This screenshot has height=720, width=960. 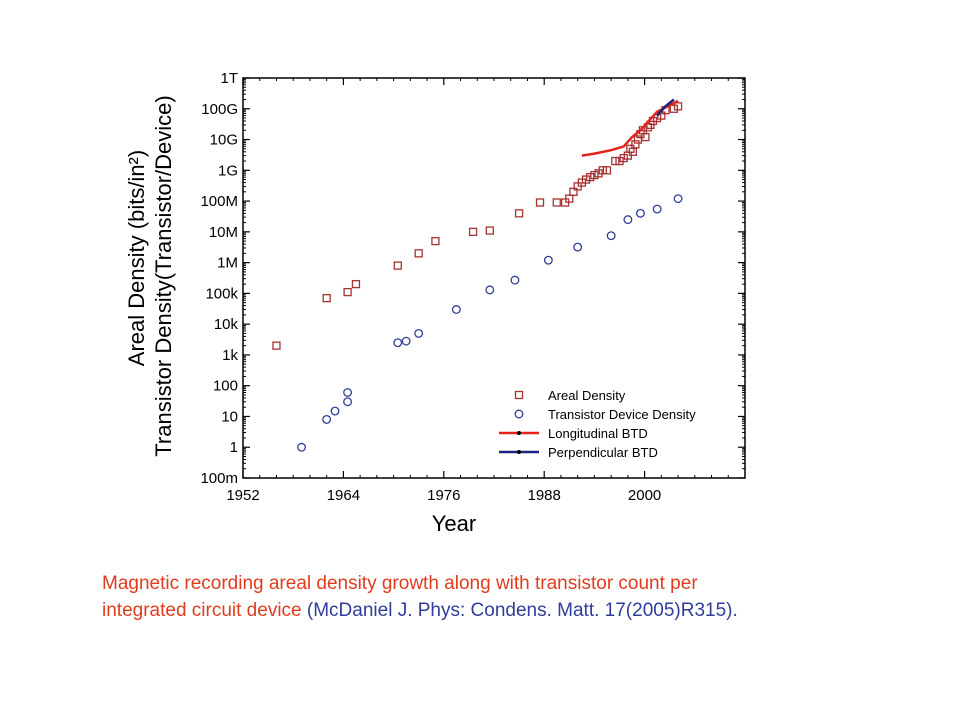 I want to click on legend-swatch-circle, so click(x=519, y=414).